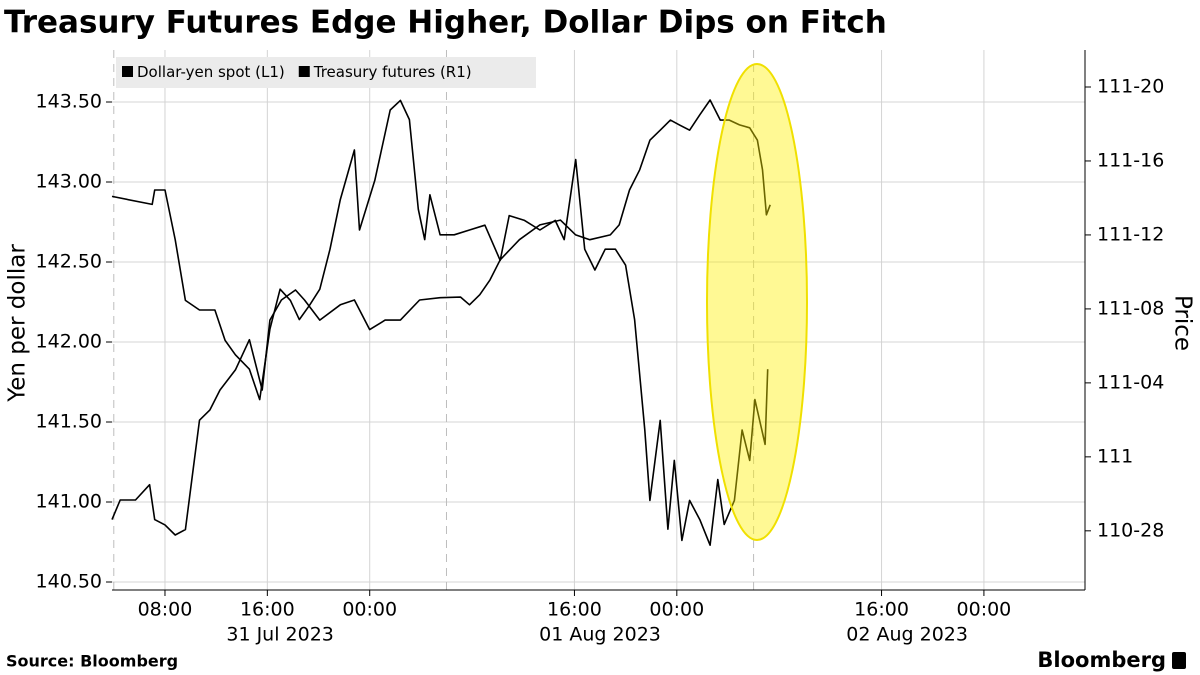 Image resolution: width=1200 pixels, height=675 pixels. What do you see at coordinates (69, 182) in the screenshot?
I see `y-tick-label: 143.00` at bounding box center [69, 182].